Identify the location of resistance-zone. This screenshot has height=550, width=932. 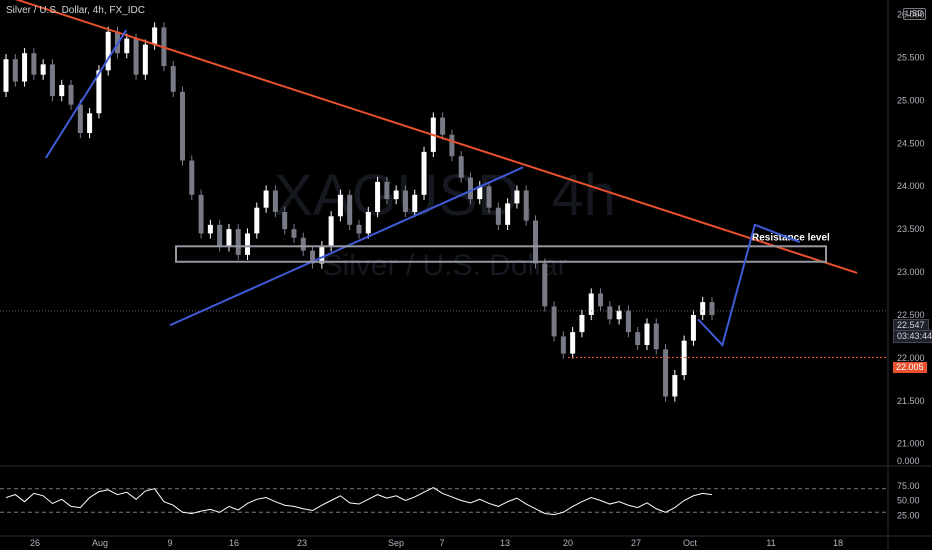
(501, 254).